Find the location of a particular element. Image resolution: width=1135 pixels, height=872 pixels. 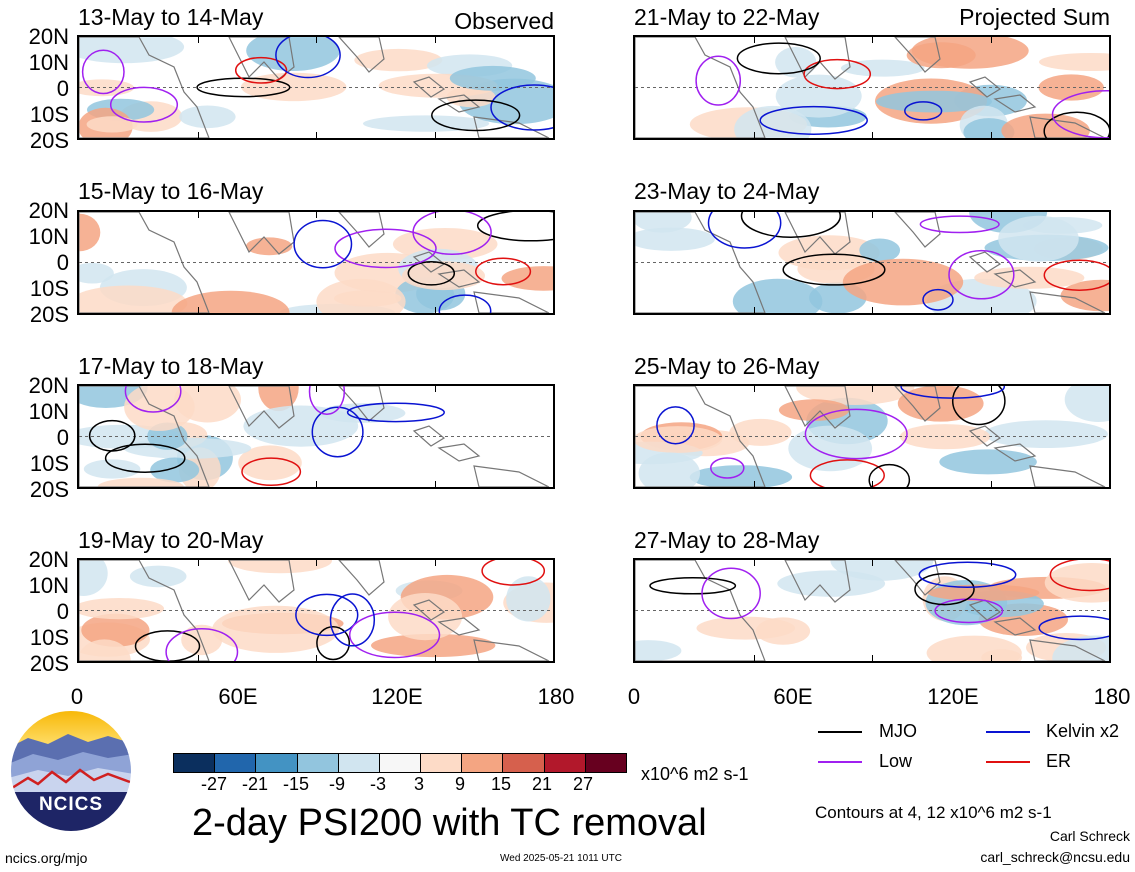

colorbar-label: -27 is located at coordinates (213, 784).